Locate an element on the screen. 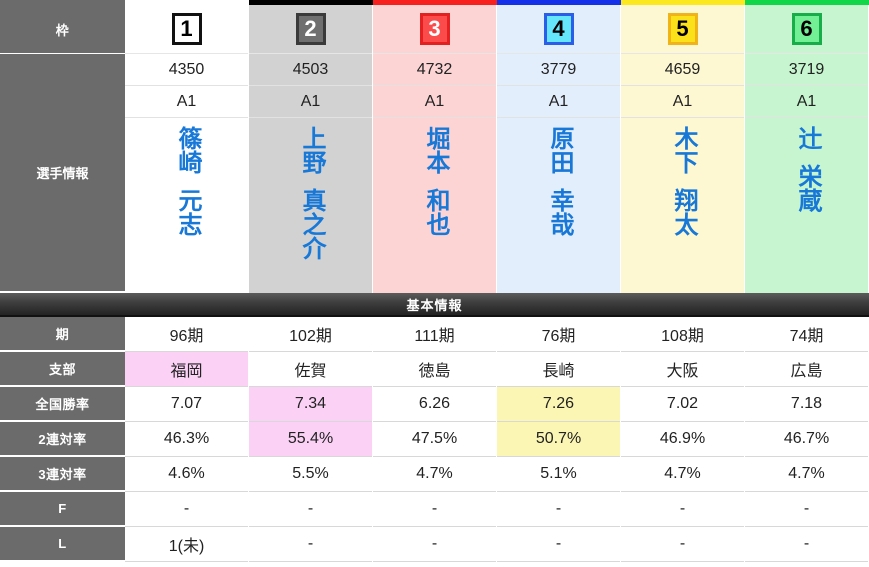 This screenshot has height=567, width=869. basic-info-col-6: - is located at coordinates (807, 544).